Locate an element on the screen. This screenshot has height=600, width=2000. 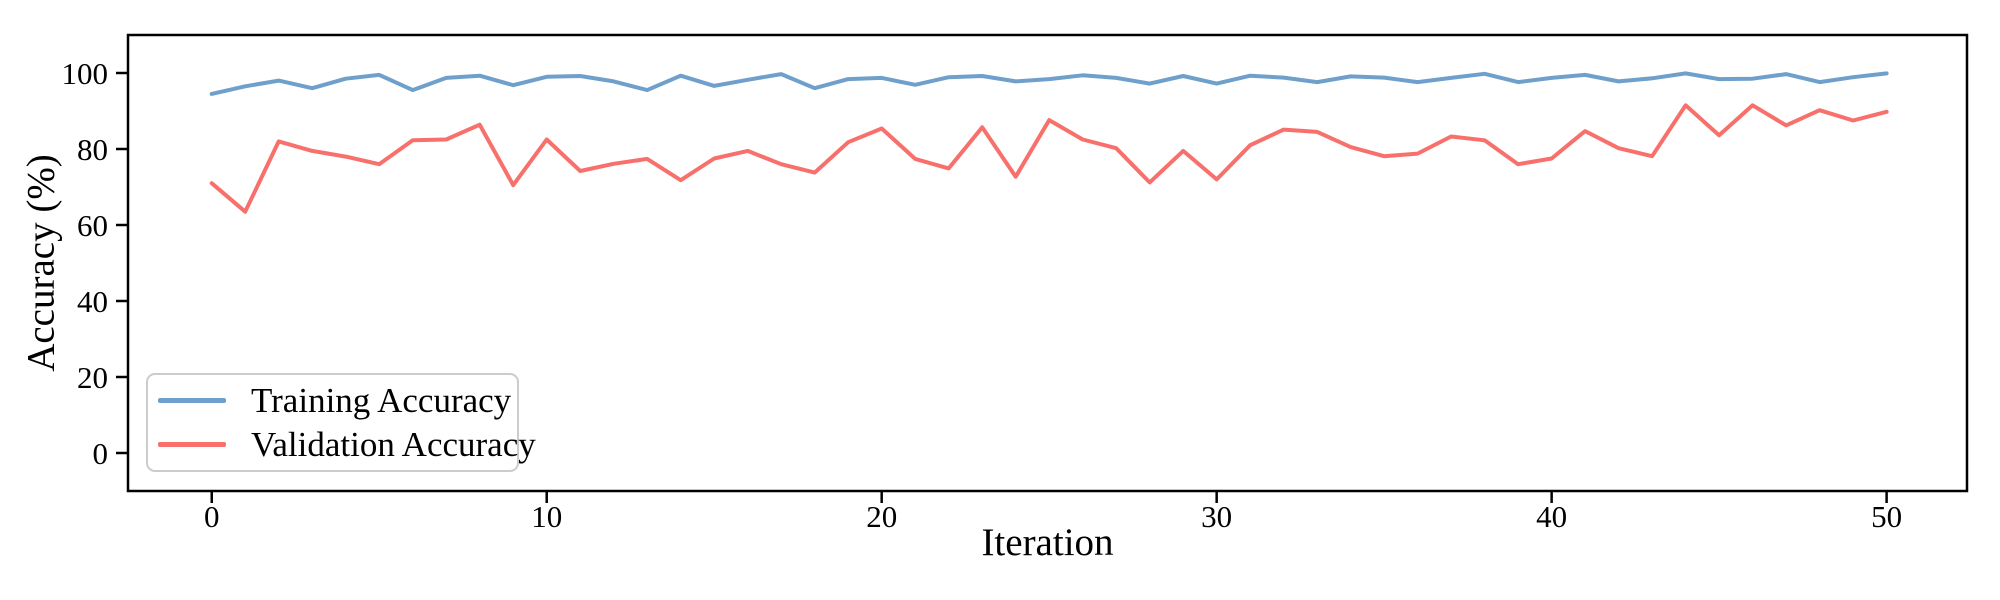
legend-item-validation: Validation Accuracy is located at coordinates (347, 445).